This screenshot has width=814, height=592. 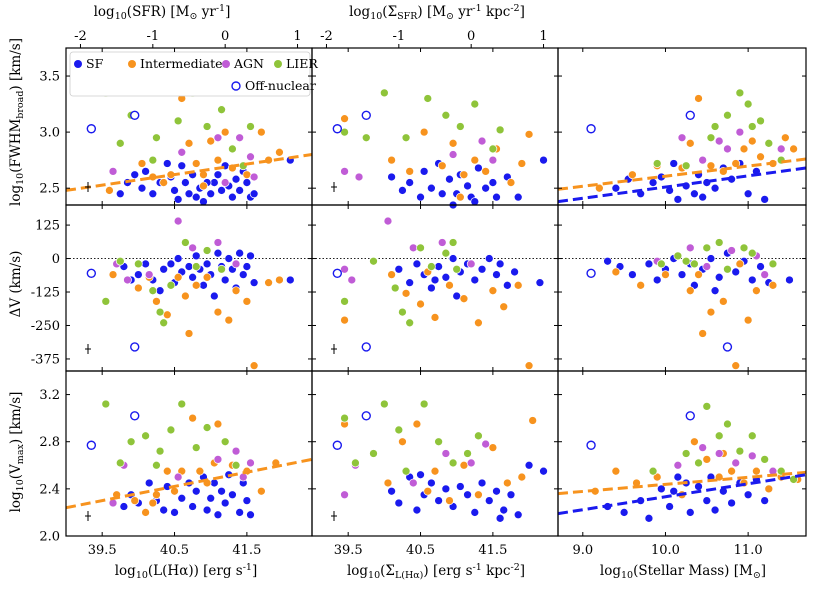 What do you see at coordinates (49, 189) in the screenshot?
I see `y-tick-label: 2.5` at bounding box center [49, 189].